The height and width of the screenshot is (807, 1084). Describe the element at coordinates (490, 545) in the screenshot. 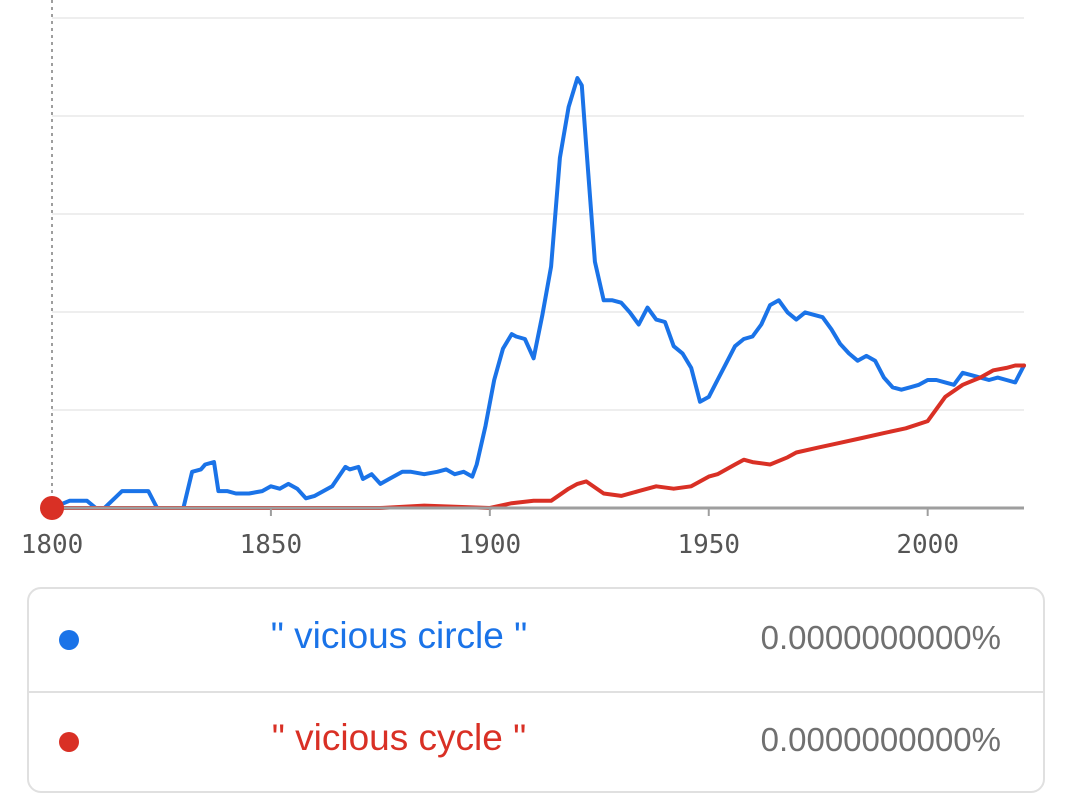

I see `x-tick-label: 1900` at that location.